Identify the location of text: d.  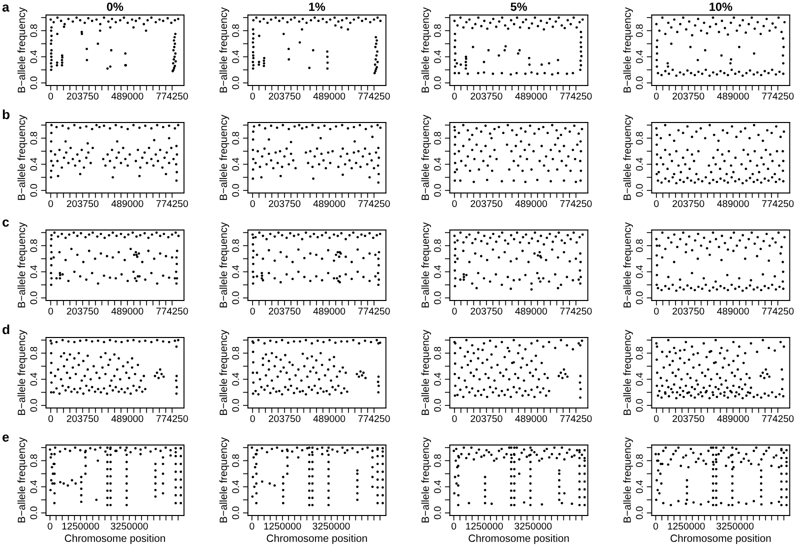
(6, 329).